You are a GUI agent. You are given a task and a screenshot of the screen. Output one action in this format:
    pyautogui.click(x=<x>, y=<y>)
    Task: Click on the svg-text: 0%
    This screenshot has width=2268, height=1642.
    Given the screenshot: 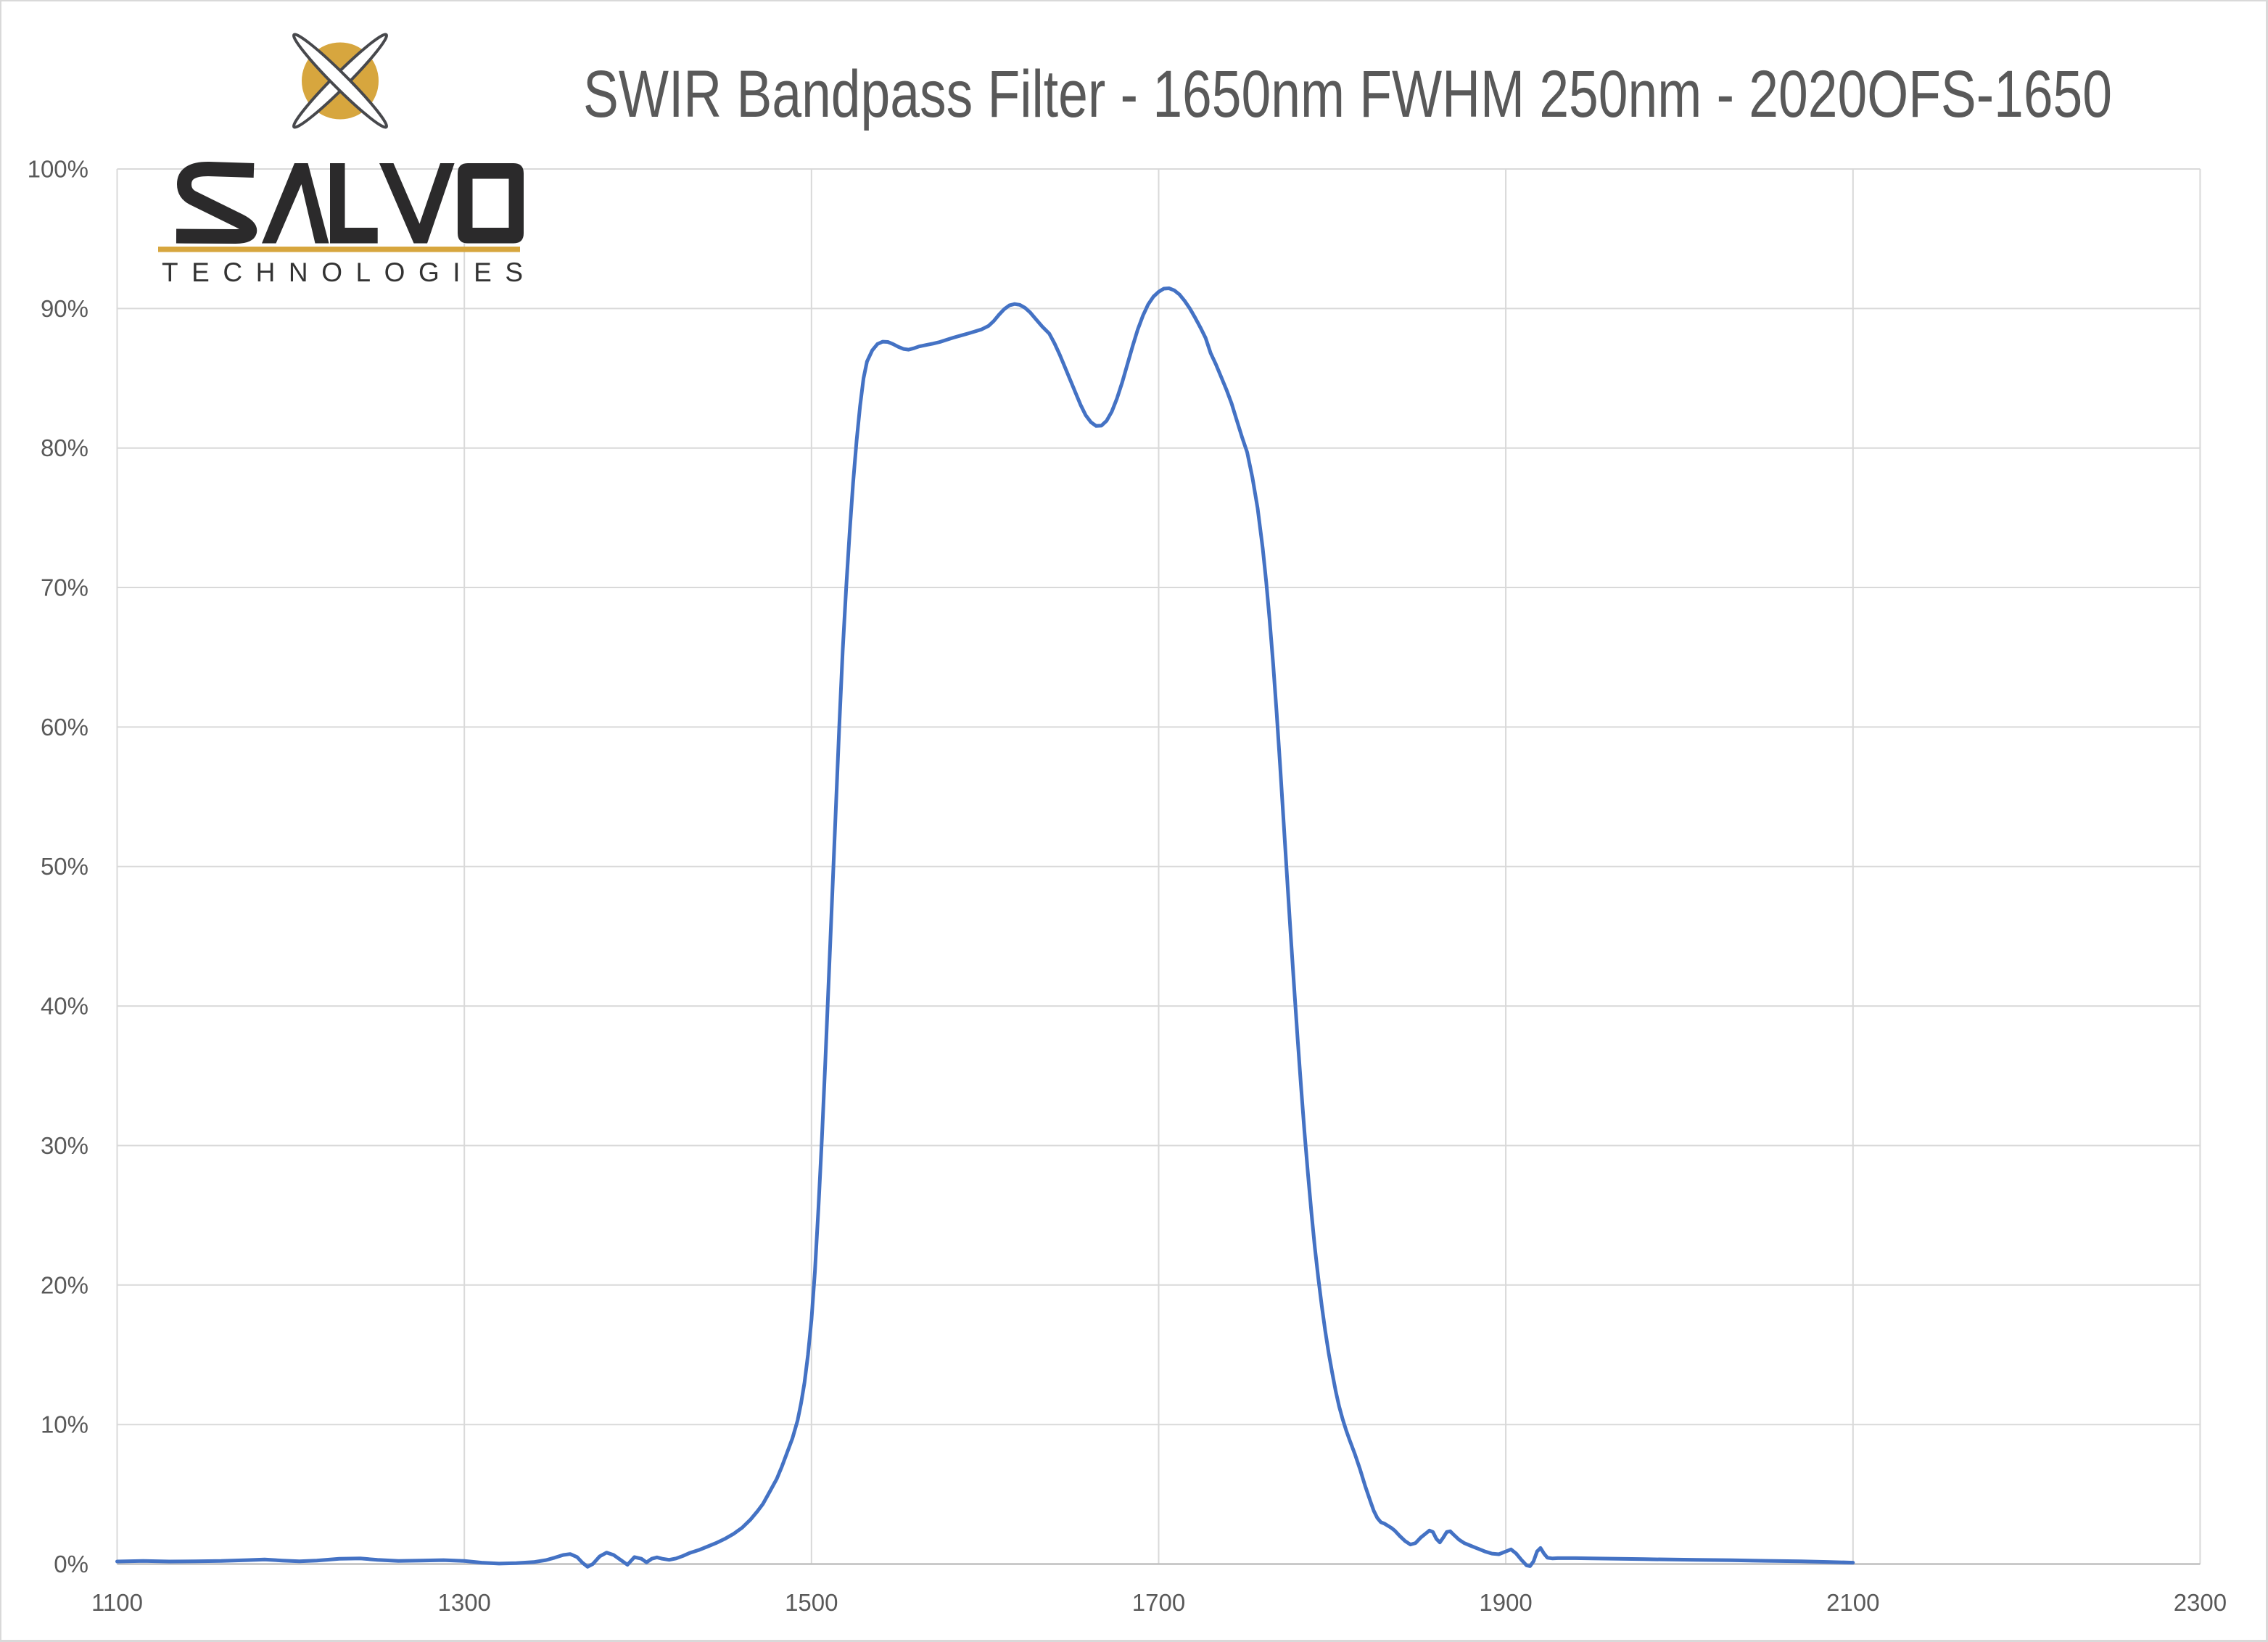 What is the action you would take?
    pyautogui.click(x=71, y=1564)
    